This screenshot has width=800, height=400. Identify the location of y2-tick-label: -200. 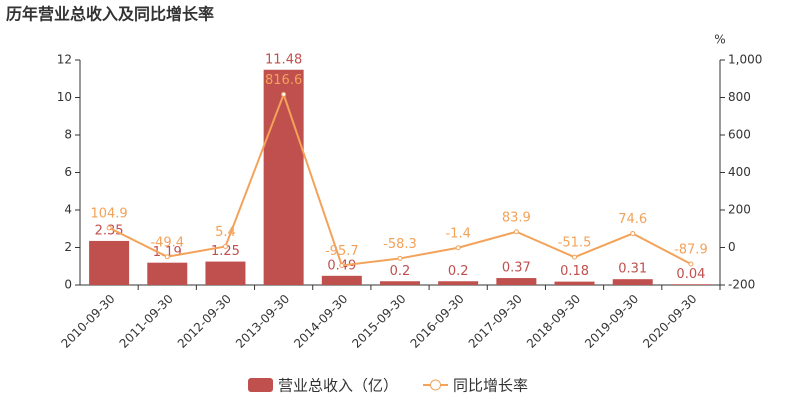
(741, 285).